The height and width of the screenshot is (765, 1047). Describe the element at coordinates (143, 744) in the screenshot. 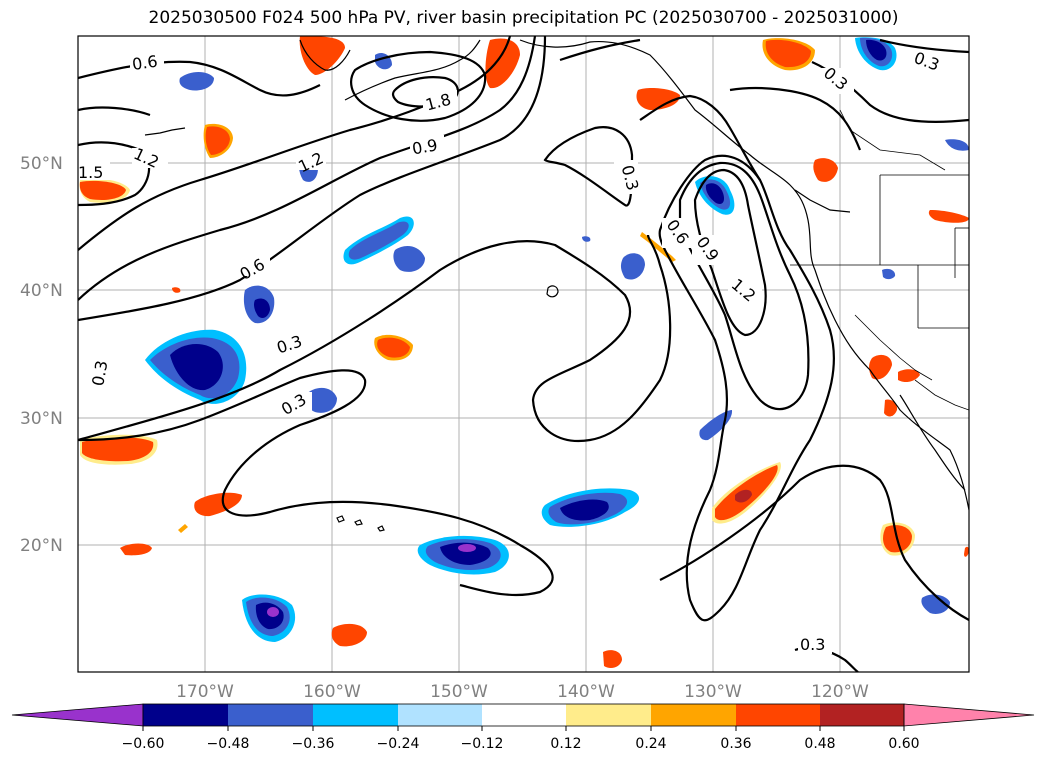

I see `colorbar-tick-label: −0.60` at that location.